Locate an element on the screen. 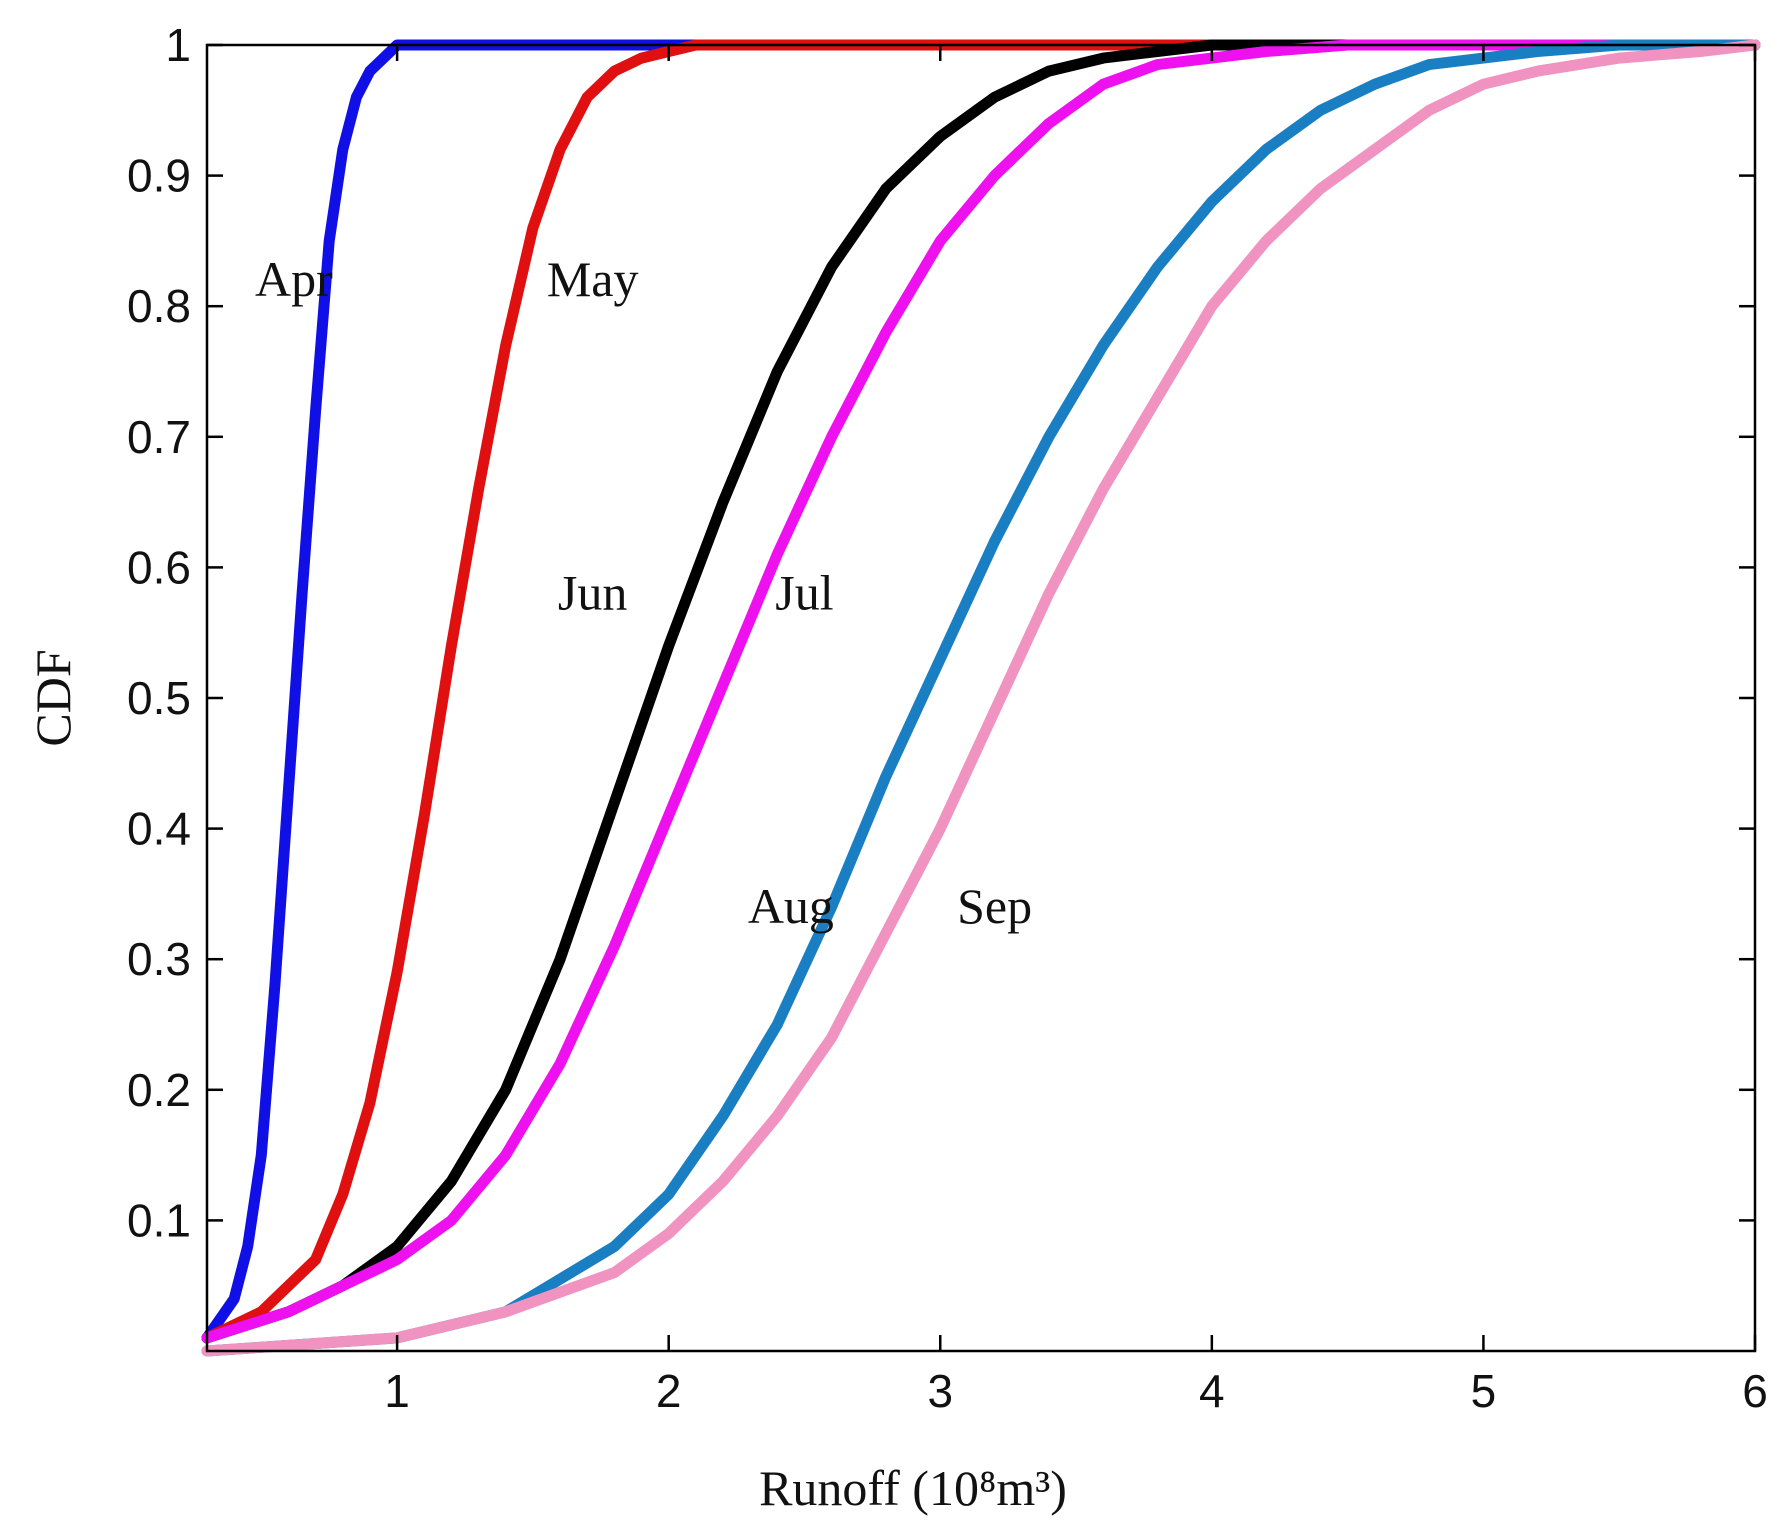 The height and width of the screenshot is (1533, 1788). y-tick-label: 0.8 is located at coordinates (159, 306).